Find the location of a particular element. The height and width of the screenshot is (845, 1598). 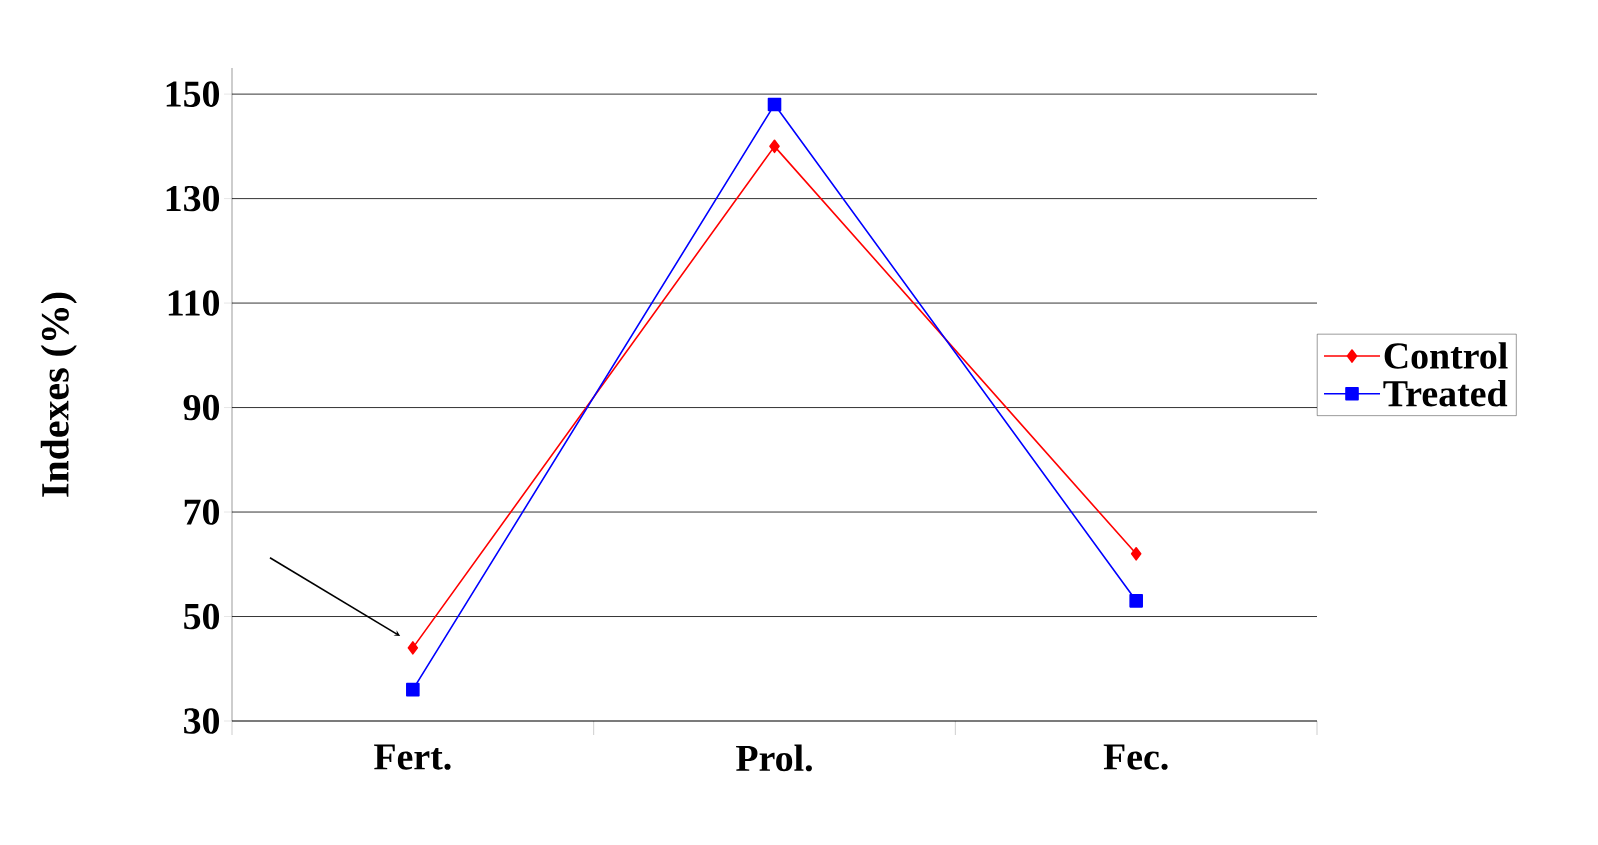

y-tick-label: 130 is located at coordinates (193, 198).